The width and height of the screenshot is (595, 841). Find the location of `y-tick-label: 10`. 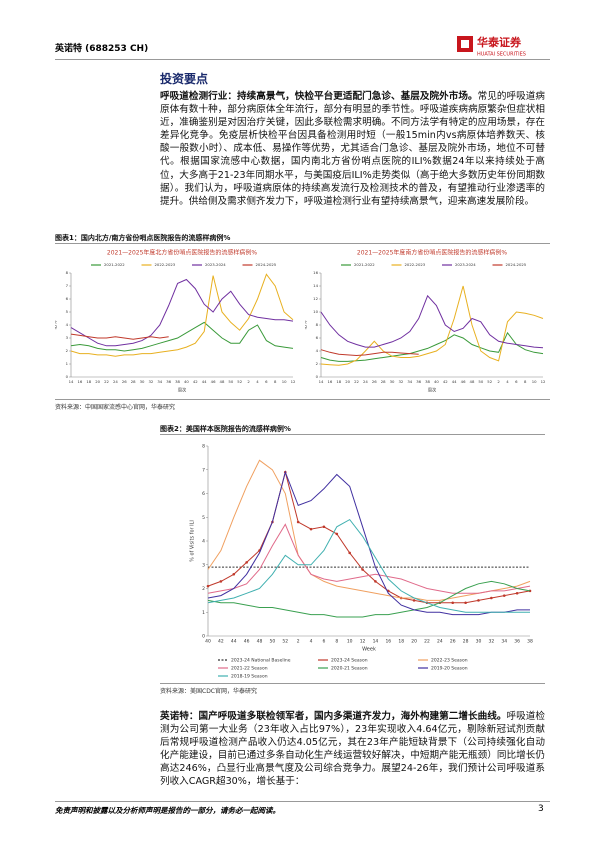

y-tick-label: 10 is located at coordinates (315, 311).